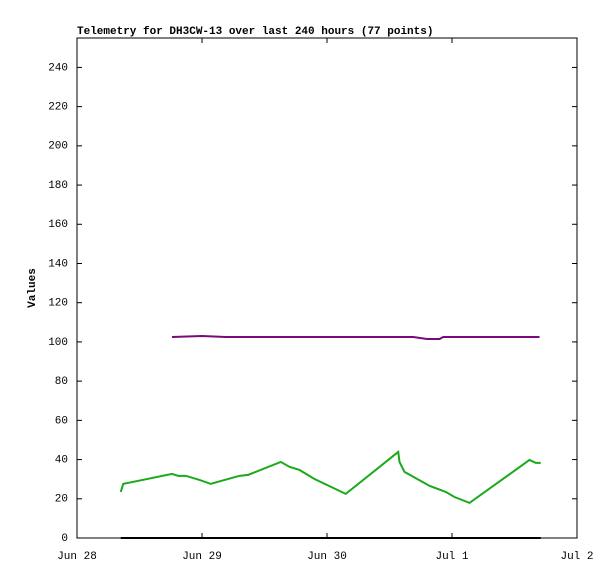 The width and height of the screenshot is (615, 579). Describe the element at coordinates (64, 539) in the screenshot. I see `y-tick-label: 0` at that location.